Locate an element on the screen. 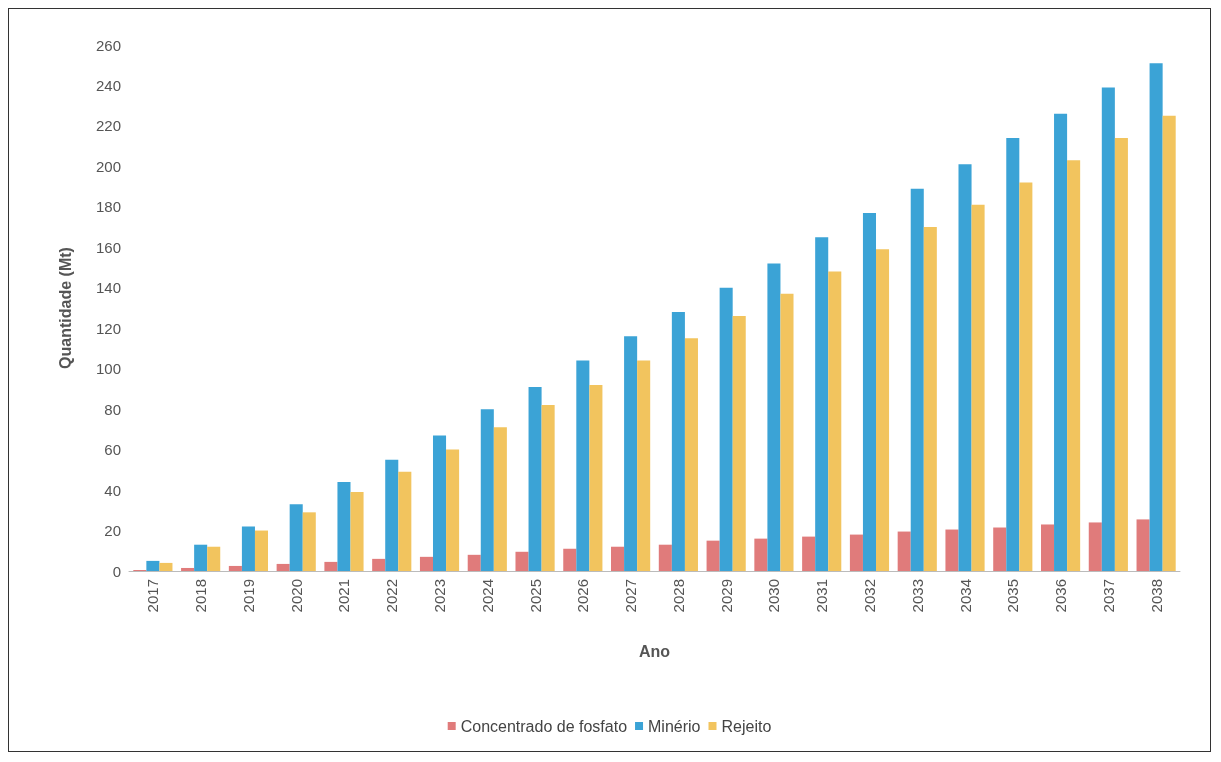  x-tick-label: 2032 is located at coordinates (869, 596).